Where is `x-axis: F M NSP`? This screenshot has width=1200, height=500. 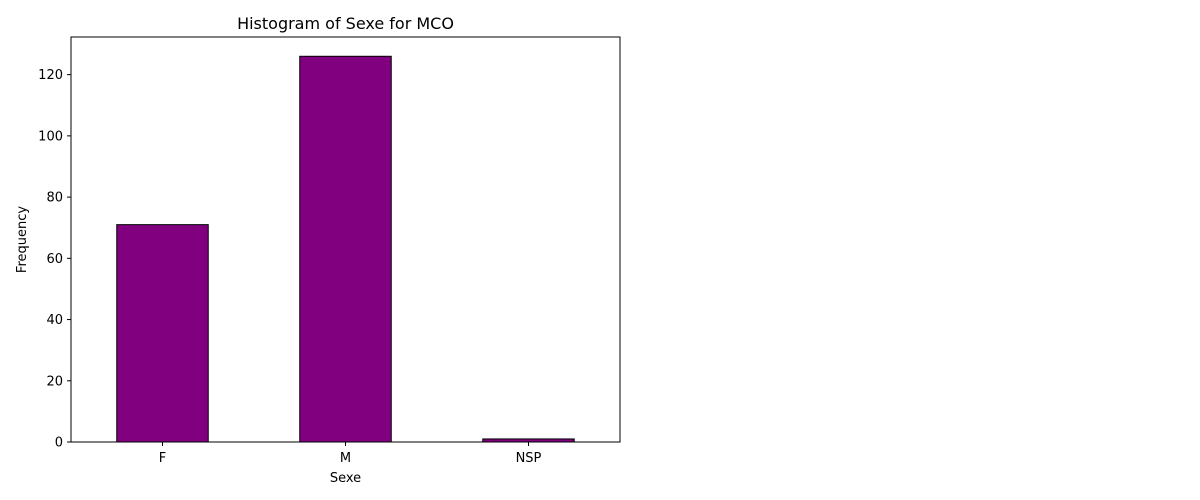 x-axis: F M NSP is located at coordinates (350, 454).